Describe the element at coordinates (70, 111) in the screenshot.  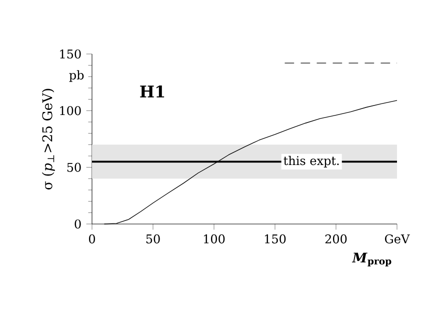
I see `y-tick-label: 100` at that location.